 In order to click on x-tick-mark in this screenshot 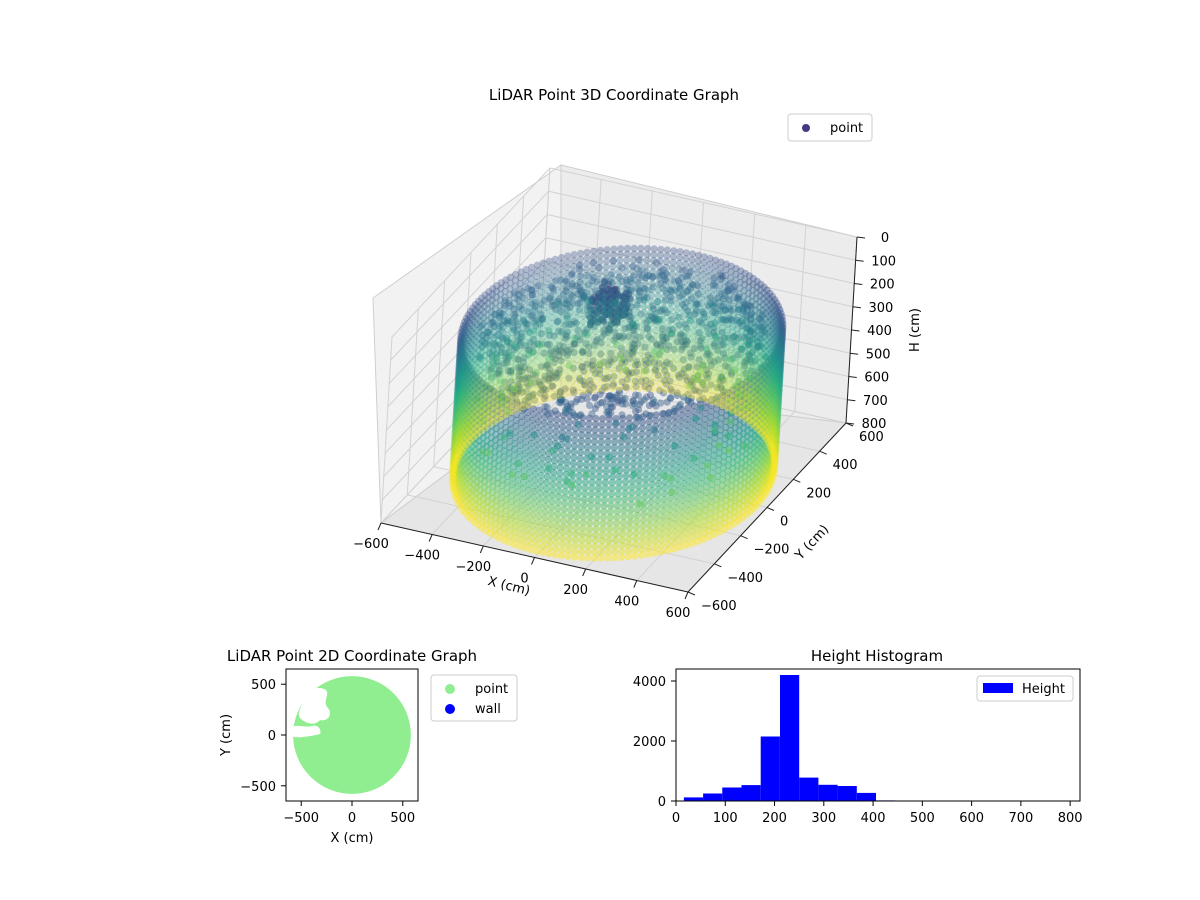, I will do `click(635, 584)`.